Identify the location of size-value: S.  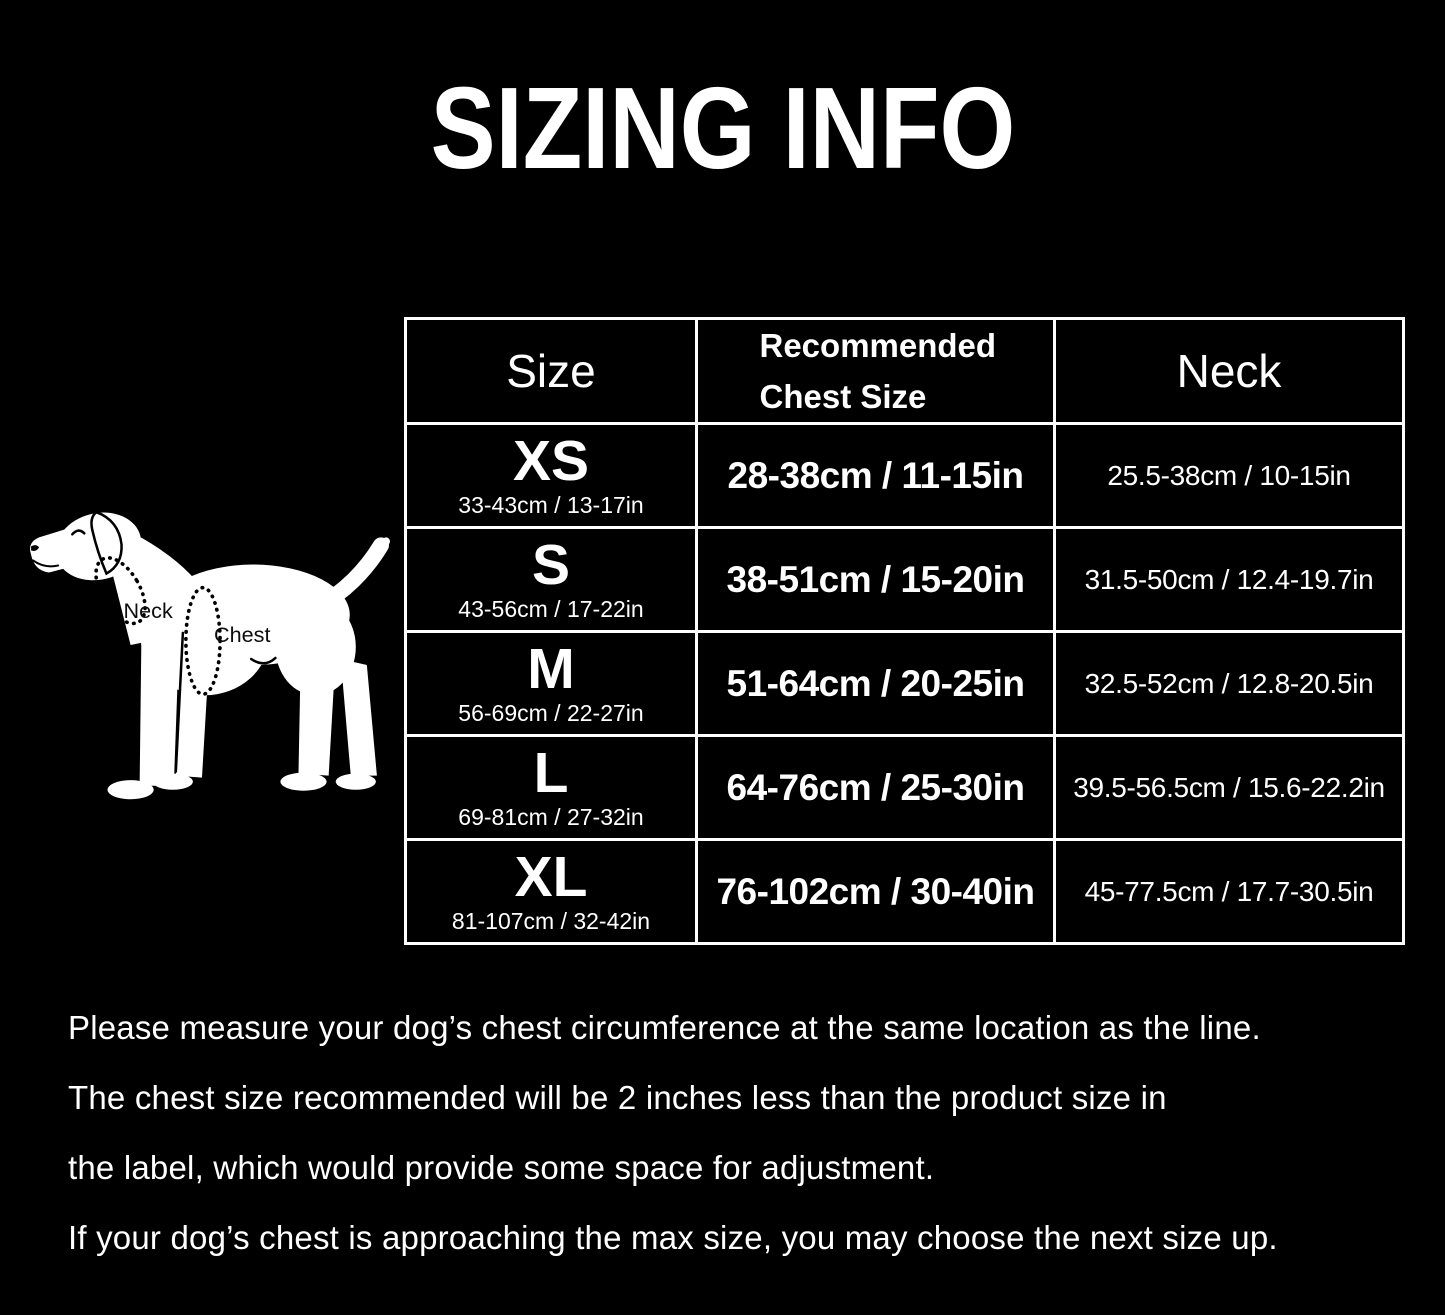
(551, 564).